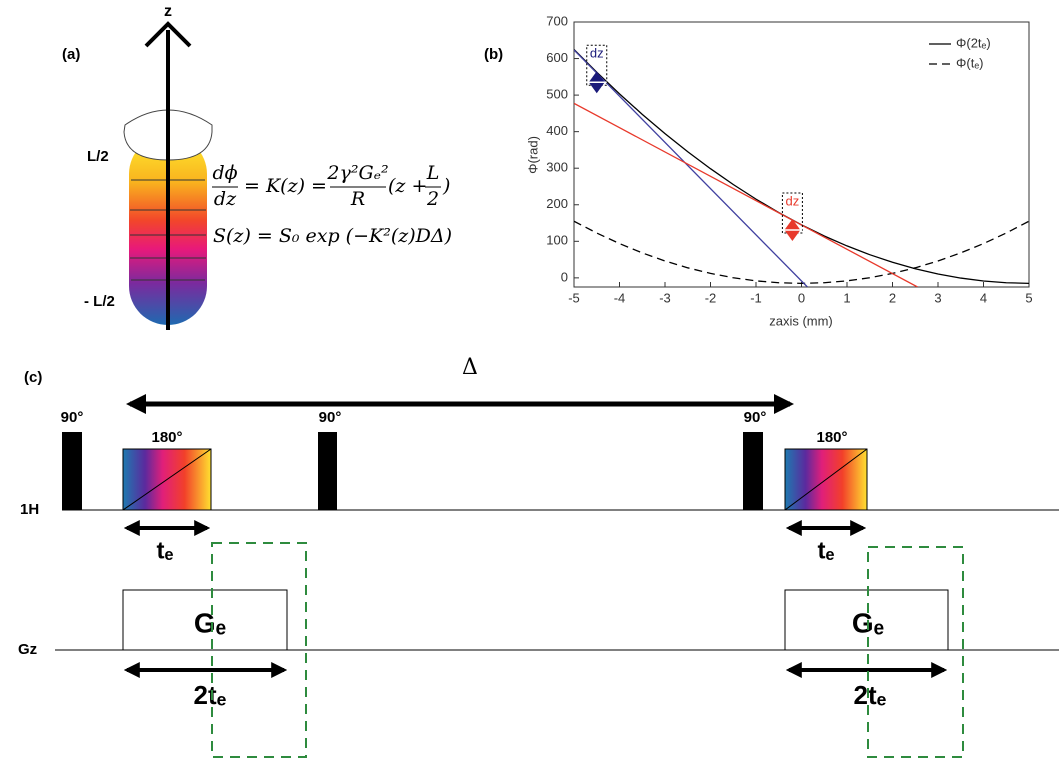 Image resolution: width=1059 pixels, height=762 pixels. I want to click on x-axis-label: zaxis (mm), so click(801, 320).